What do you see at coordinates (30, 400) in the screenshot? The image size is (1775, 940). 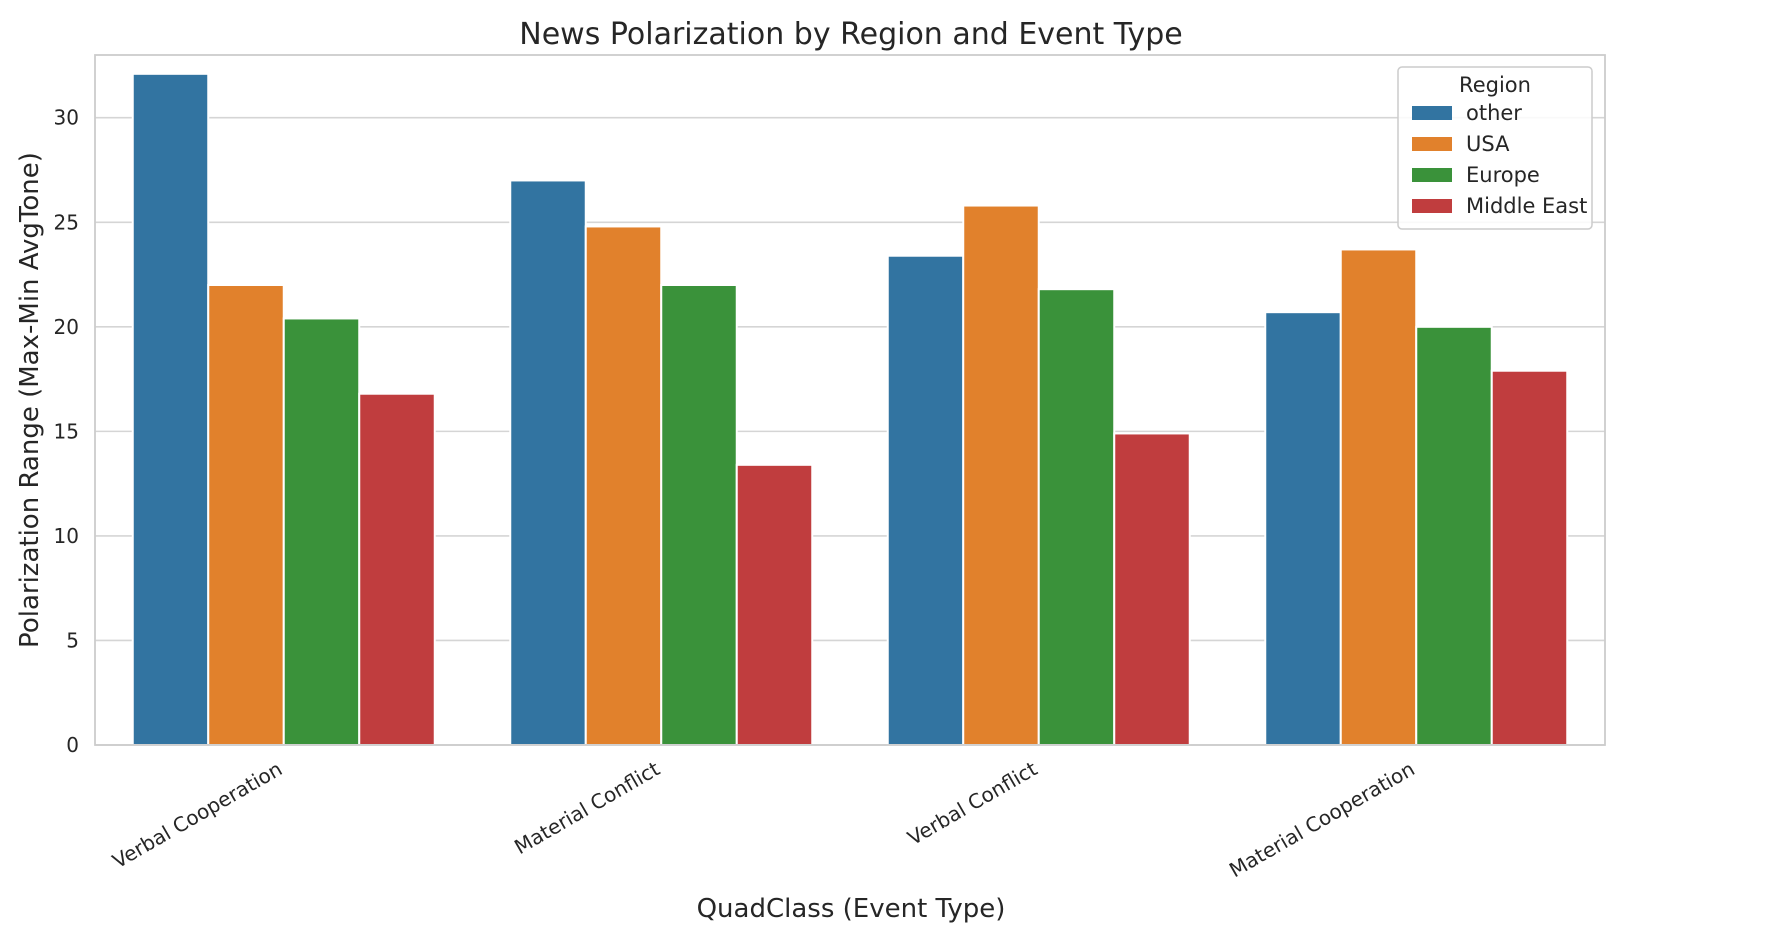 I see `y-axis-label: Polarization Range (Max-Min AvgTone)` at bounding box center [30, 400].